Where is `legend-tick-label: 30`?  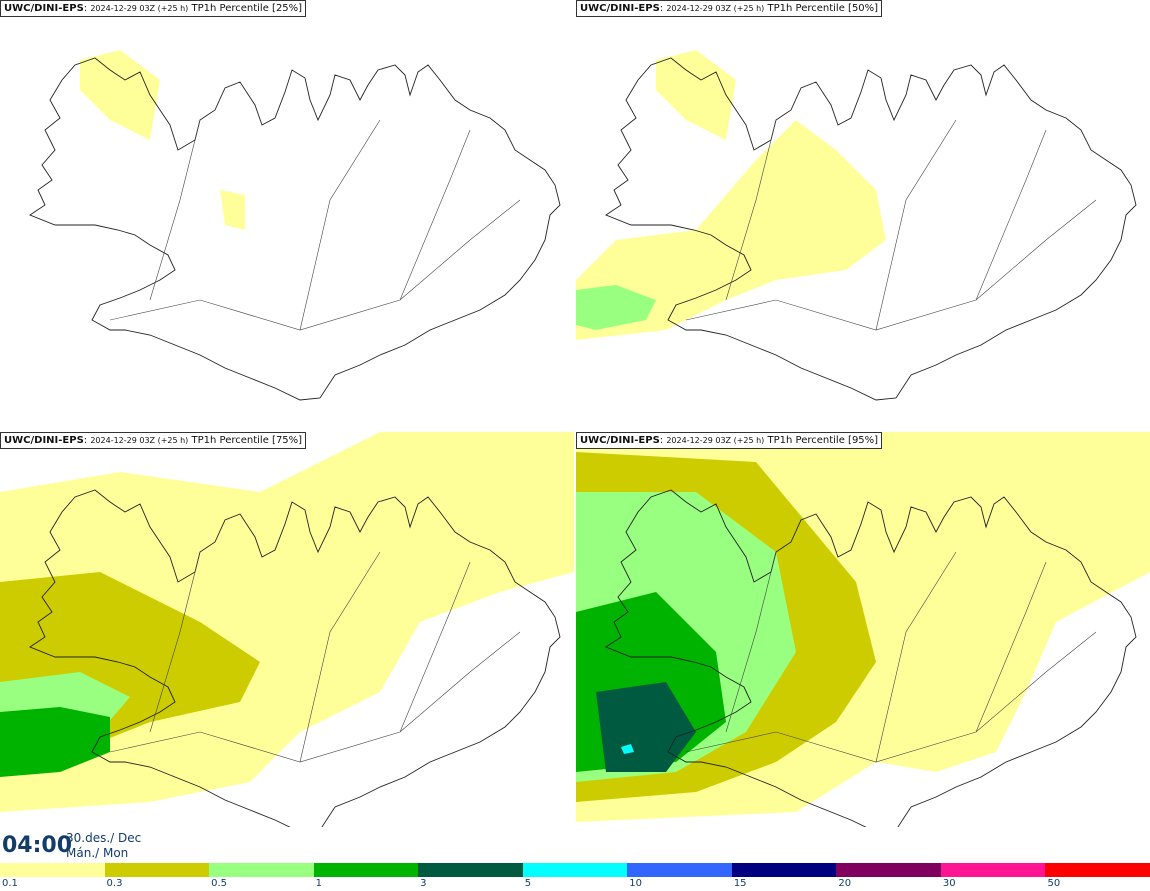 legend-tick-label: 30 is located at coordinates (949, 883).